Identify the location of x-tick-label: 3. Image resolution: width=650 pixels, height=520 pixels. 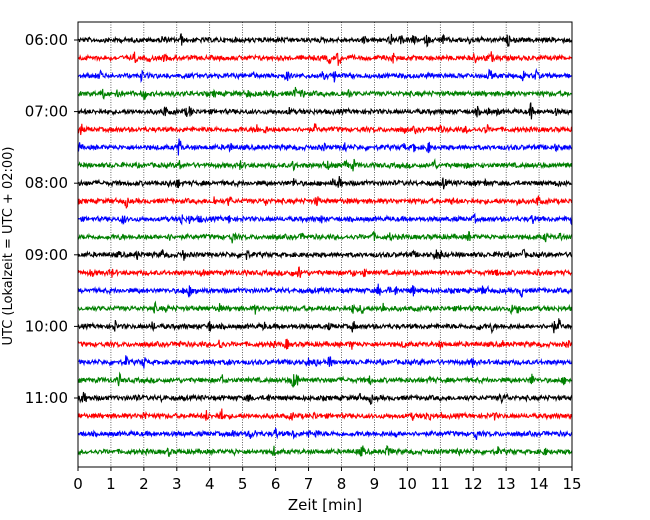
(177, 484).